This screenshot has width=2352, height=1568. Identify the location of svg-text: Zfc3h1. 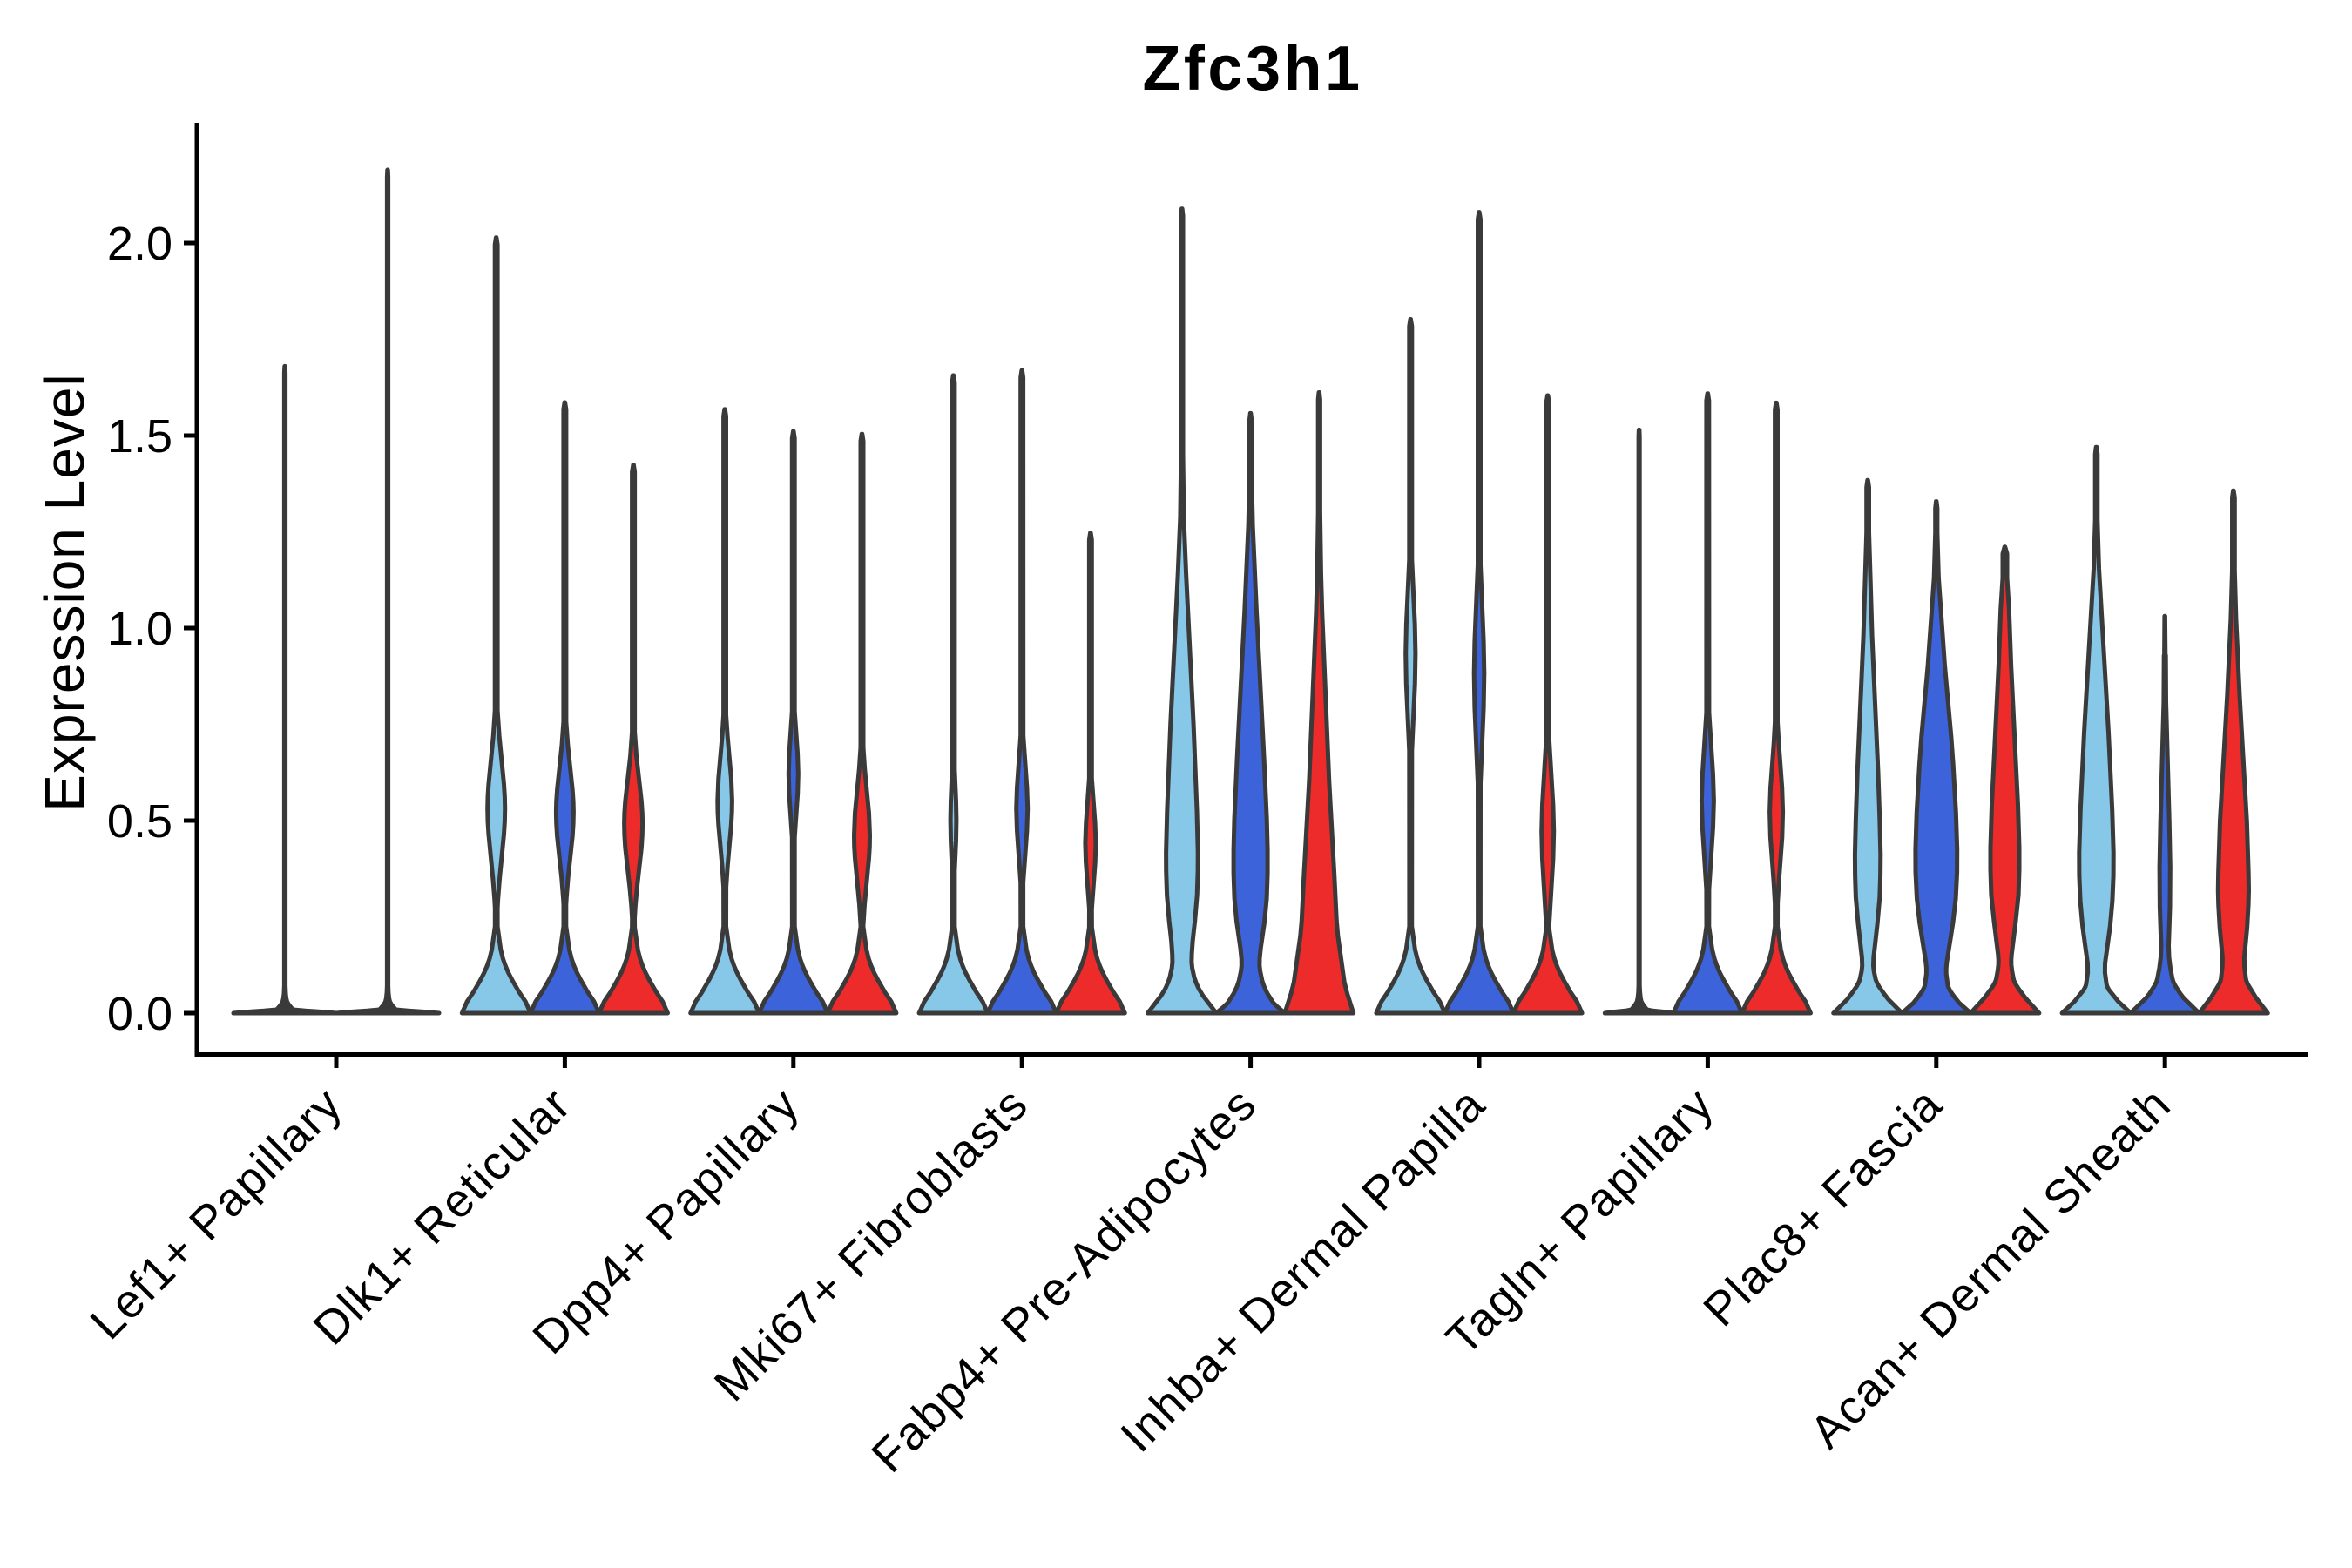
(1252, 69).